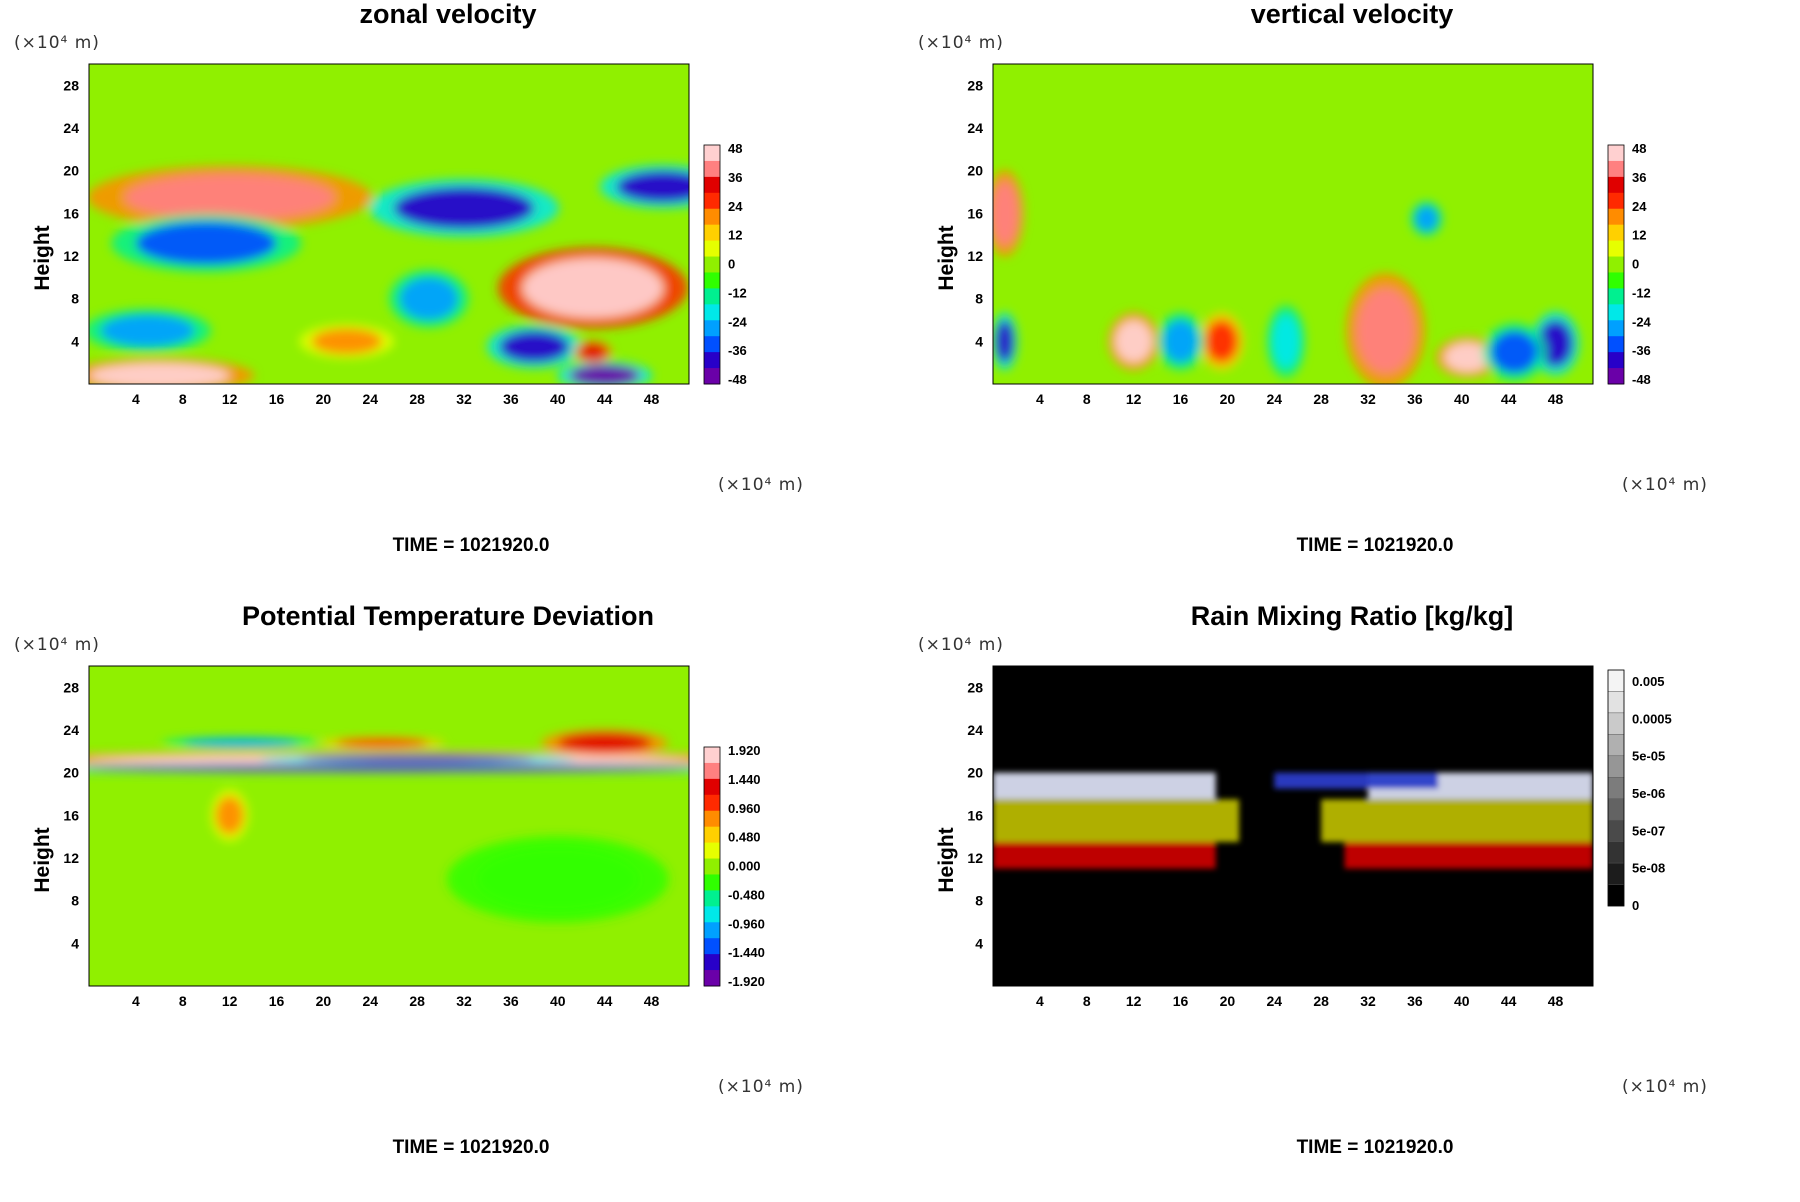 The height and width of the screenshot is (1202, 1800). I want to click on y-tick-labels: 28 24 20 16 12 8 4, so click(975, 815).